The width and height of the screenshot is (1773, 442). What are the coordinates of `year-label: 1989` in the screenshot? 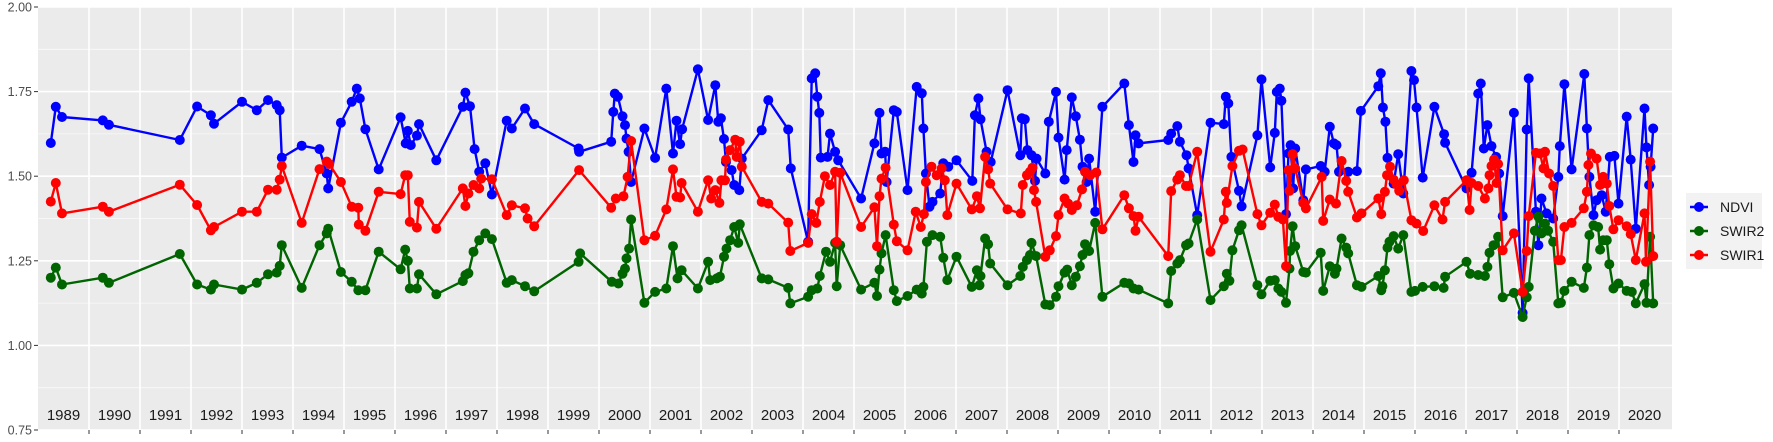 It's located at (63, 415).